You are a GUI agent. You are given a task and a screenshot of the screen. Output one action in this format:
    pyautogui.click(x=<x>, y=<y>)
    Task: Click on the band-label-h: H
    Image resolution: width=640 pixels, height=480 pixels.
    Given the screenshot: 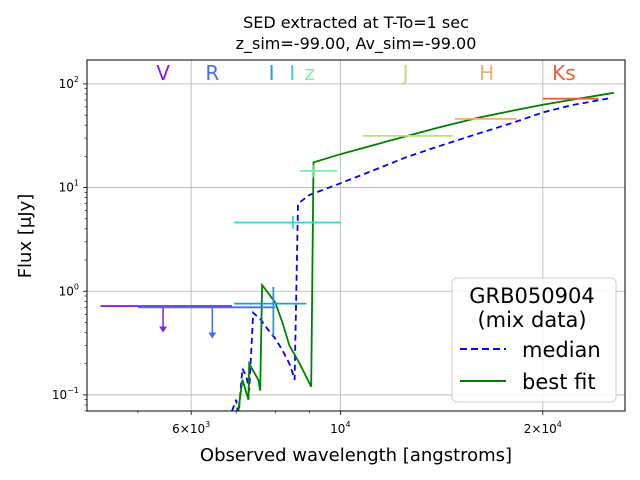 What is the action you would take?
    pyautogui.click(x=486, y=73)
    